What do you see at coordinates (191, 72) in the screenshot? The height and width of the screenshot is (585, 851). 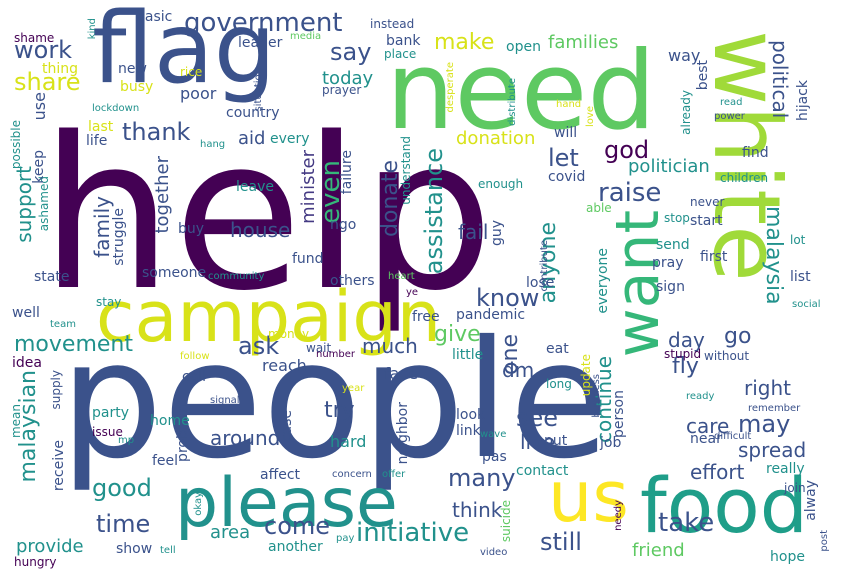 I see `cloud-word: rice` at bounding box center [191, 72].